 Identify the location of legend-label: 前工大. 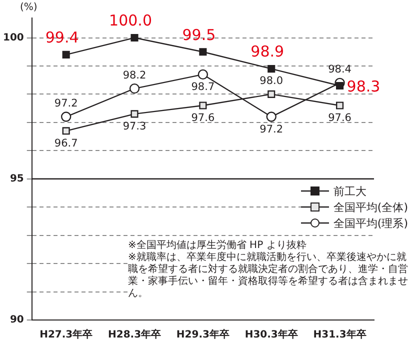
(349, 191).